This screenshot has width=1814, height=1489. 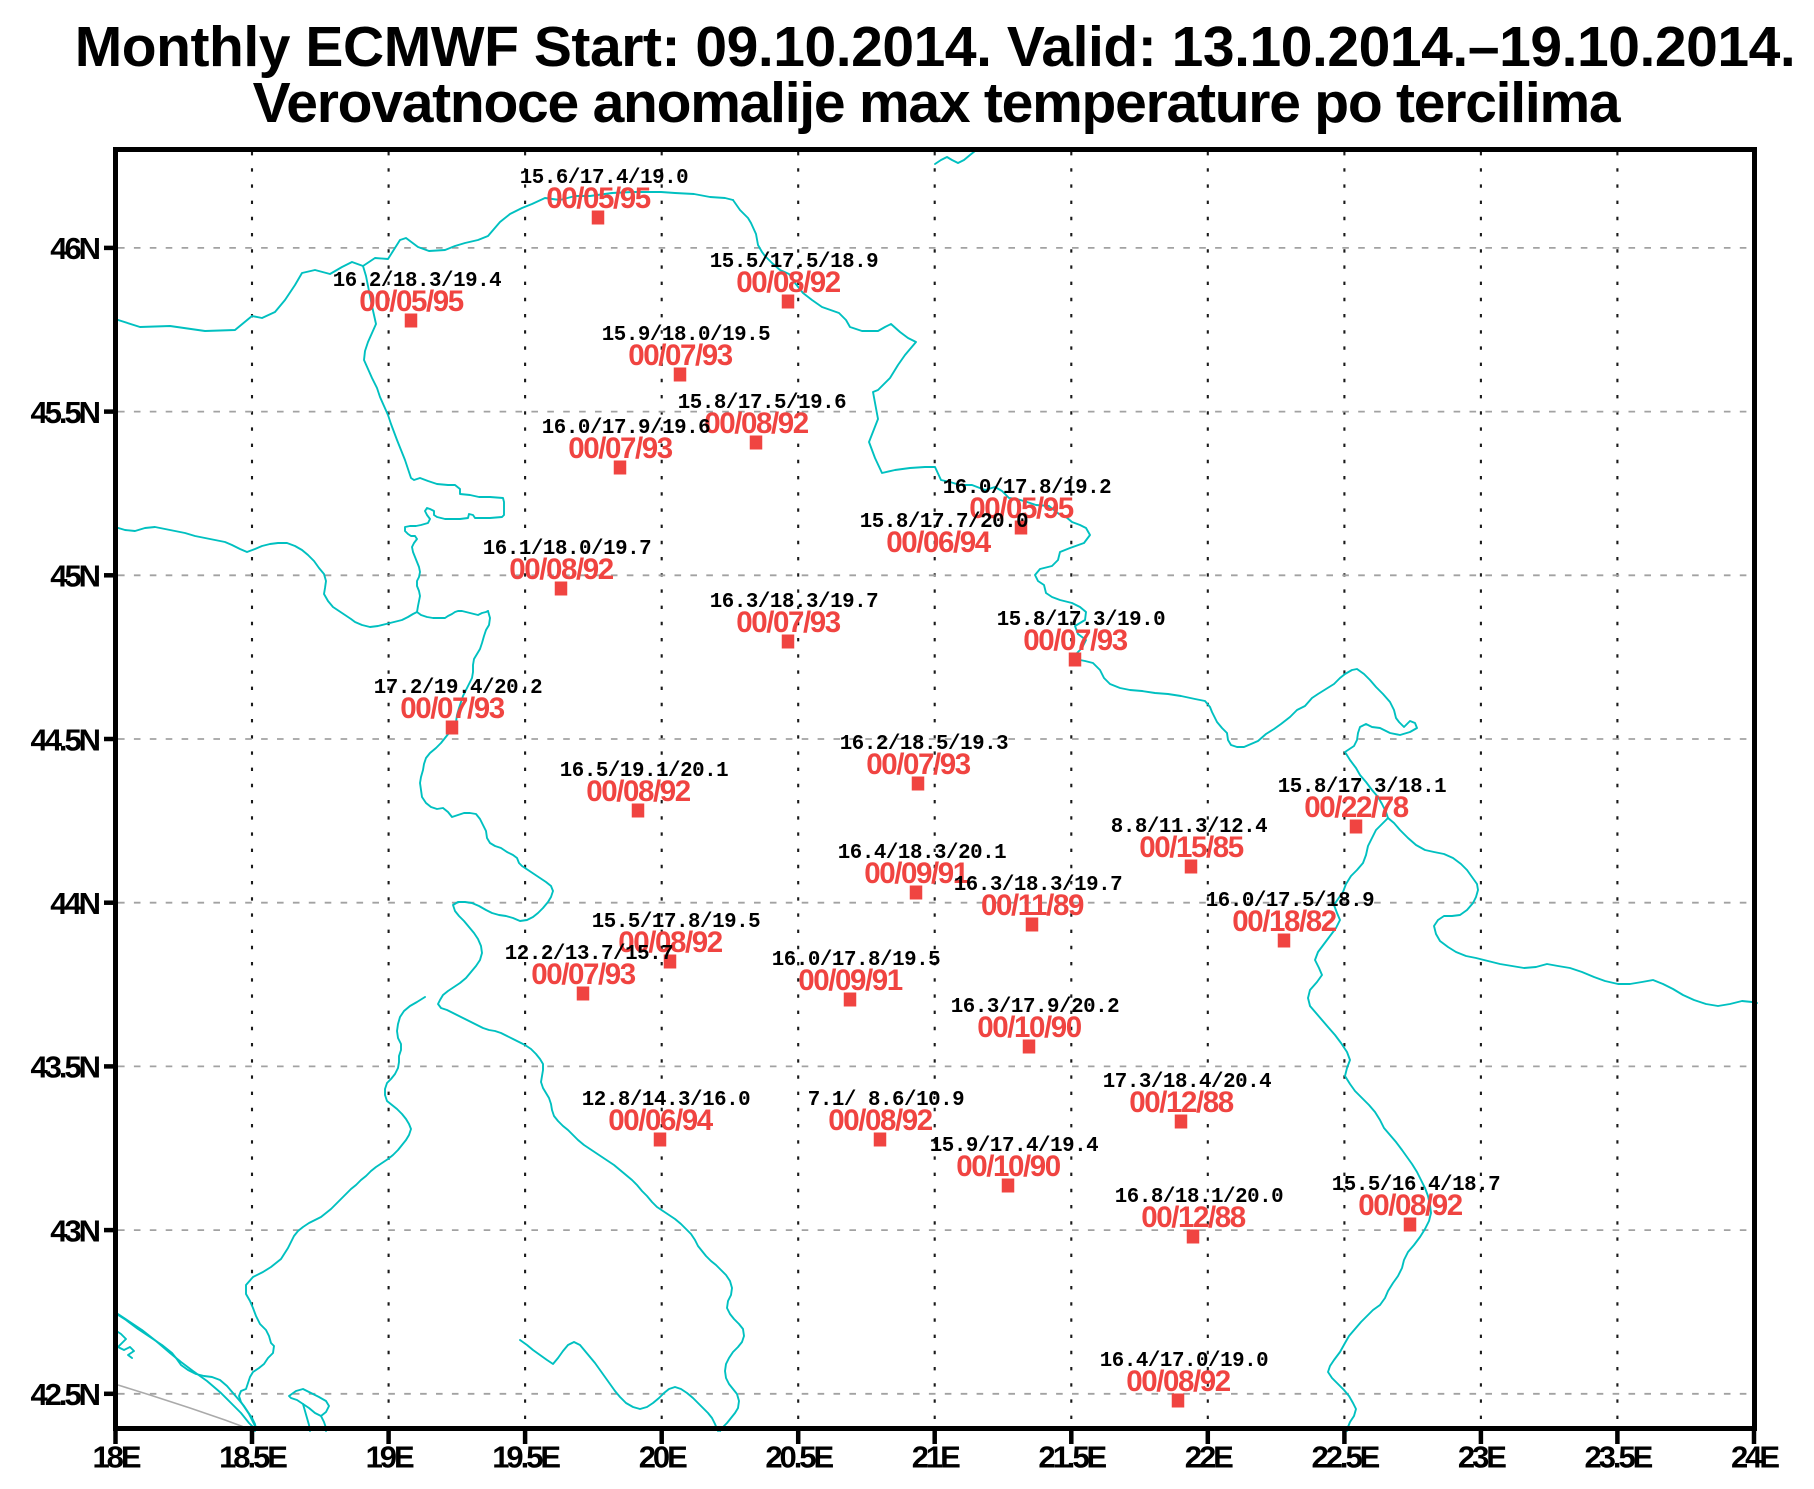 I want to click on svg-text: 16.8/18.1/20.0, so click(x=1199, y=1197).